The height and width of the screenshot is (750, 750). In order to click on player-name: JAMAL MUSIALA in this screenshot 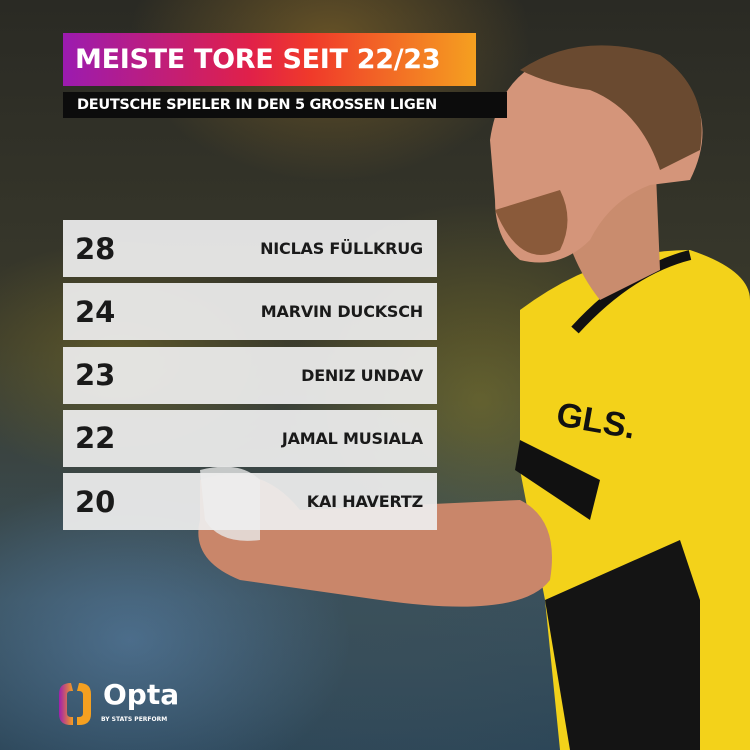, I will do `click(352, 438)`.